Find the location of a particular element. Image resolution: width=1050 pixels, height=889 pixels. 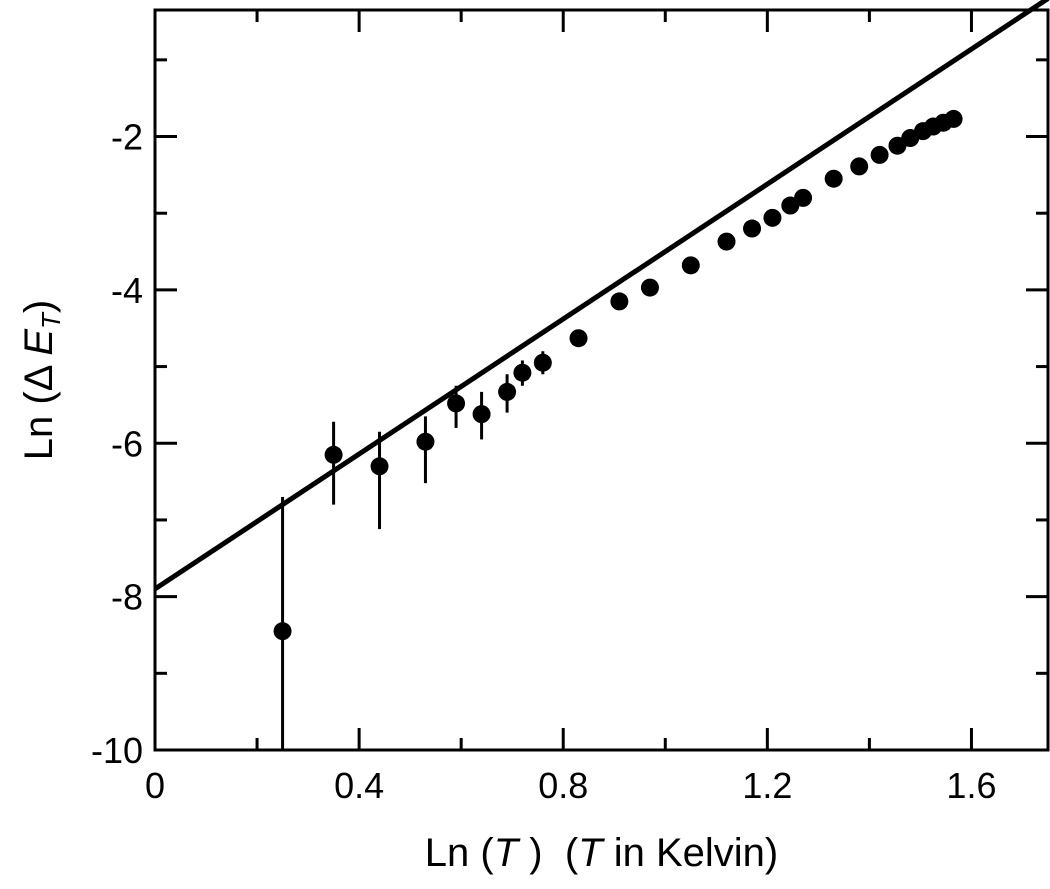

y-axis-title-var: E is located at coordinates (39, 342).